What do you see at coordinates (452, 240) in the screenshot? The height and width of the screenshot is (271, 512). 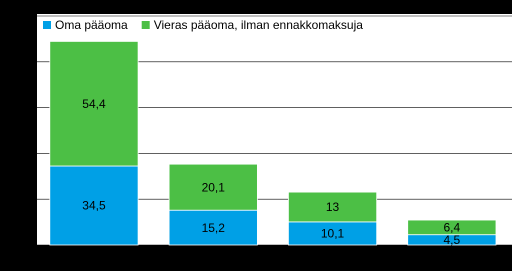 I see `value-label: 4,5` at bounding box center [452, 240].